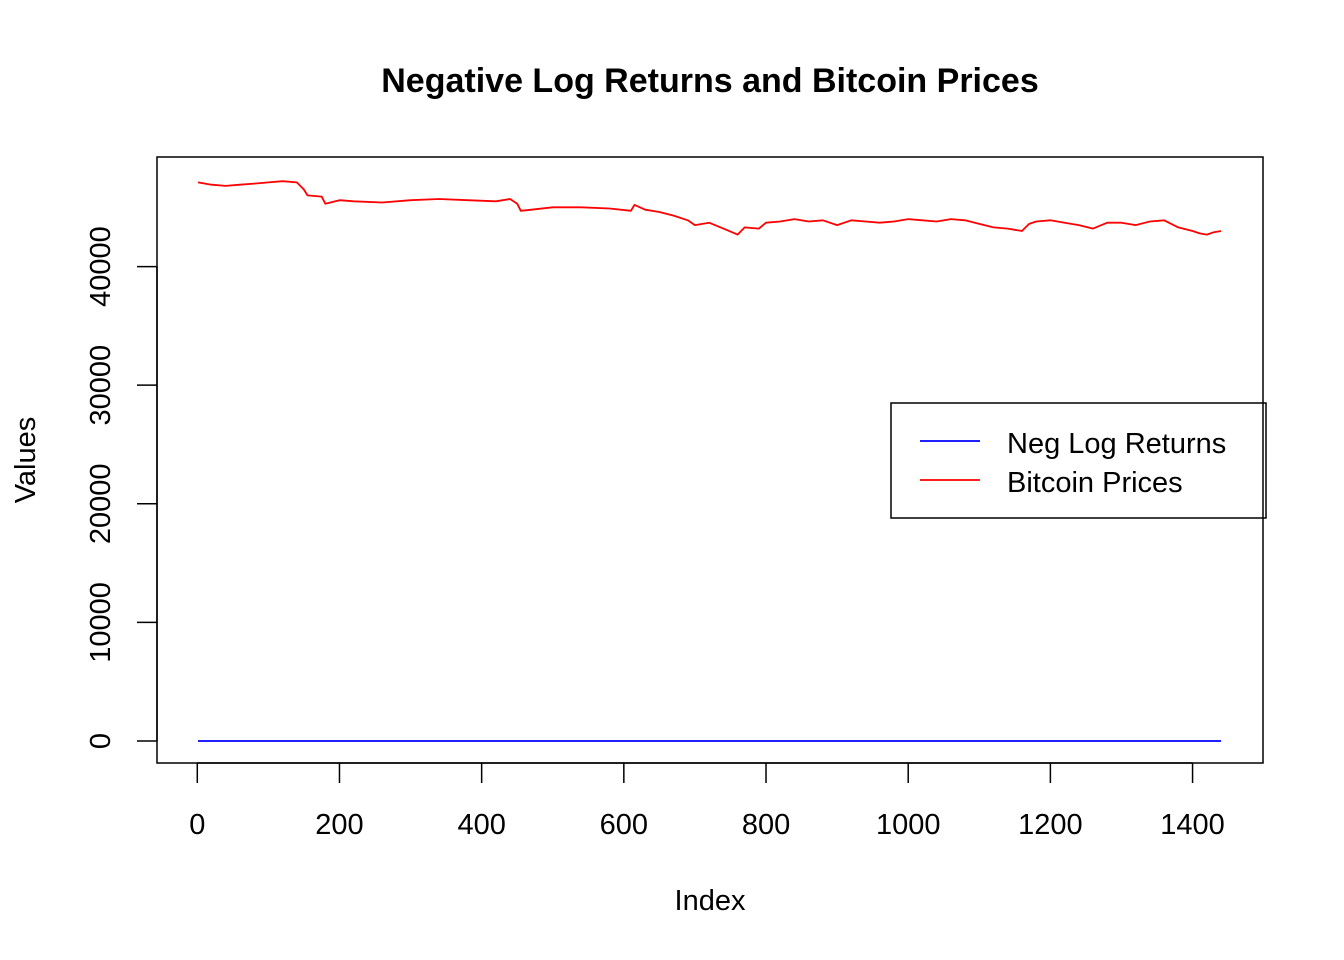 This screenshot has height=960, width=1344. I want to click on x-tick-label: 0, so click(197, 825).